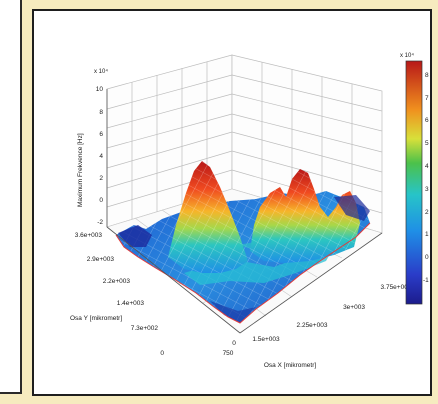 The image size is (438, 404). Describe the element at coordinates (101, 178) in the screenshot. I see `z-tick: 2` at that location.